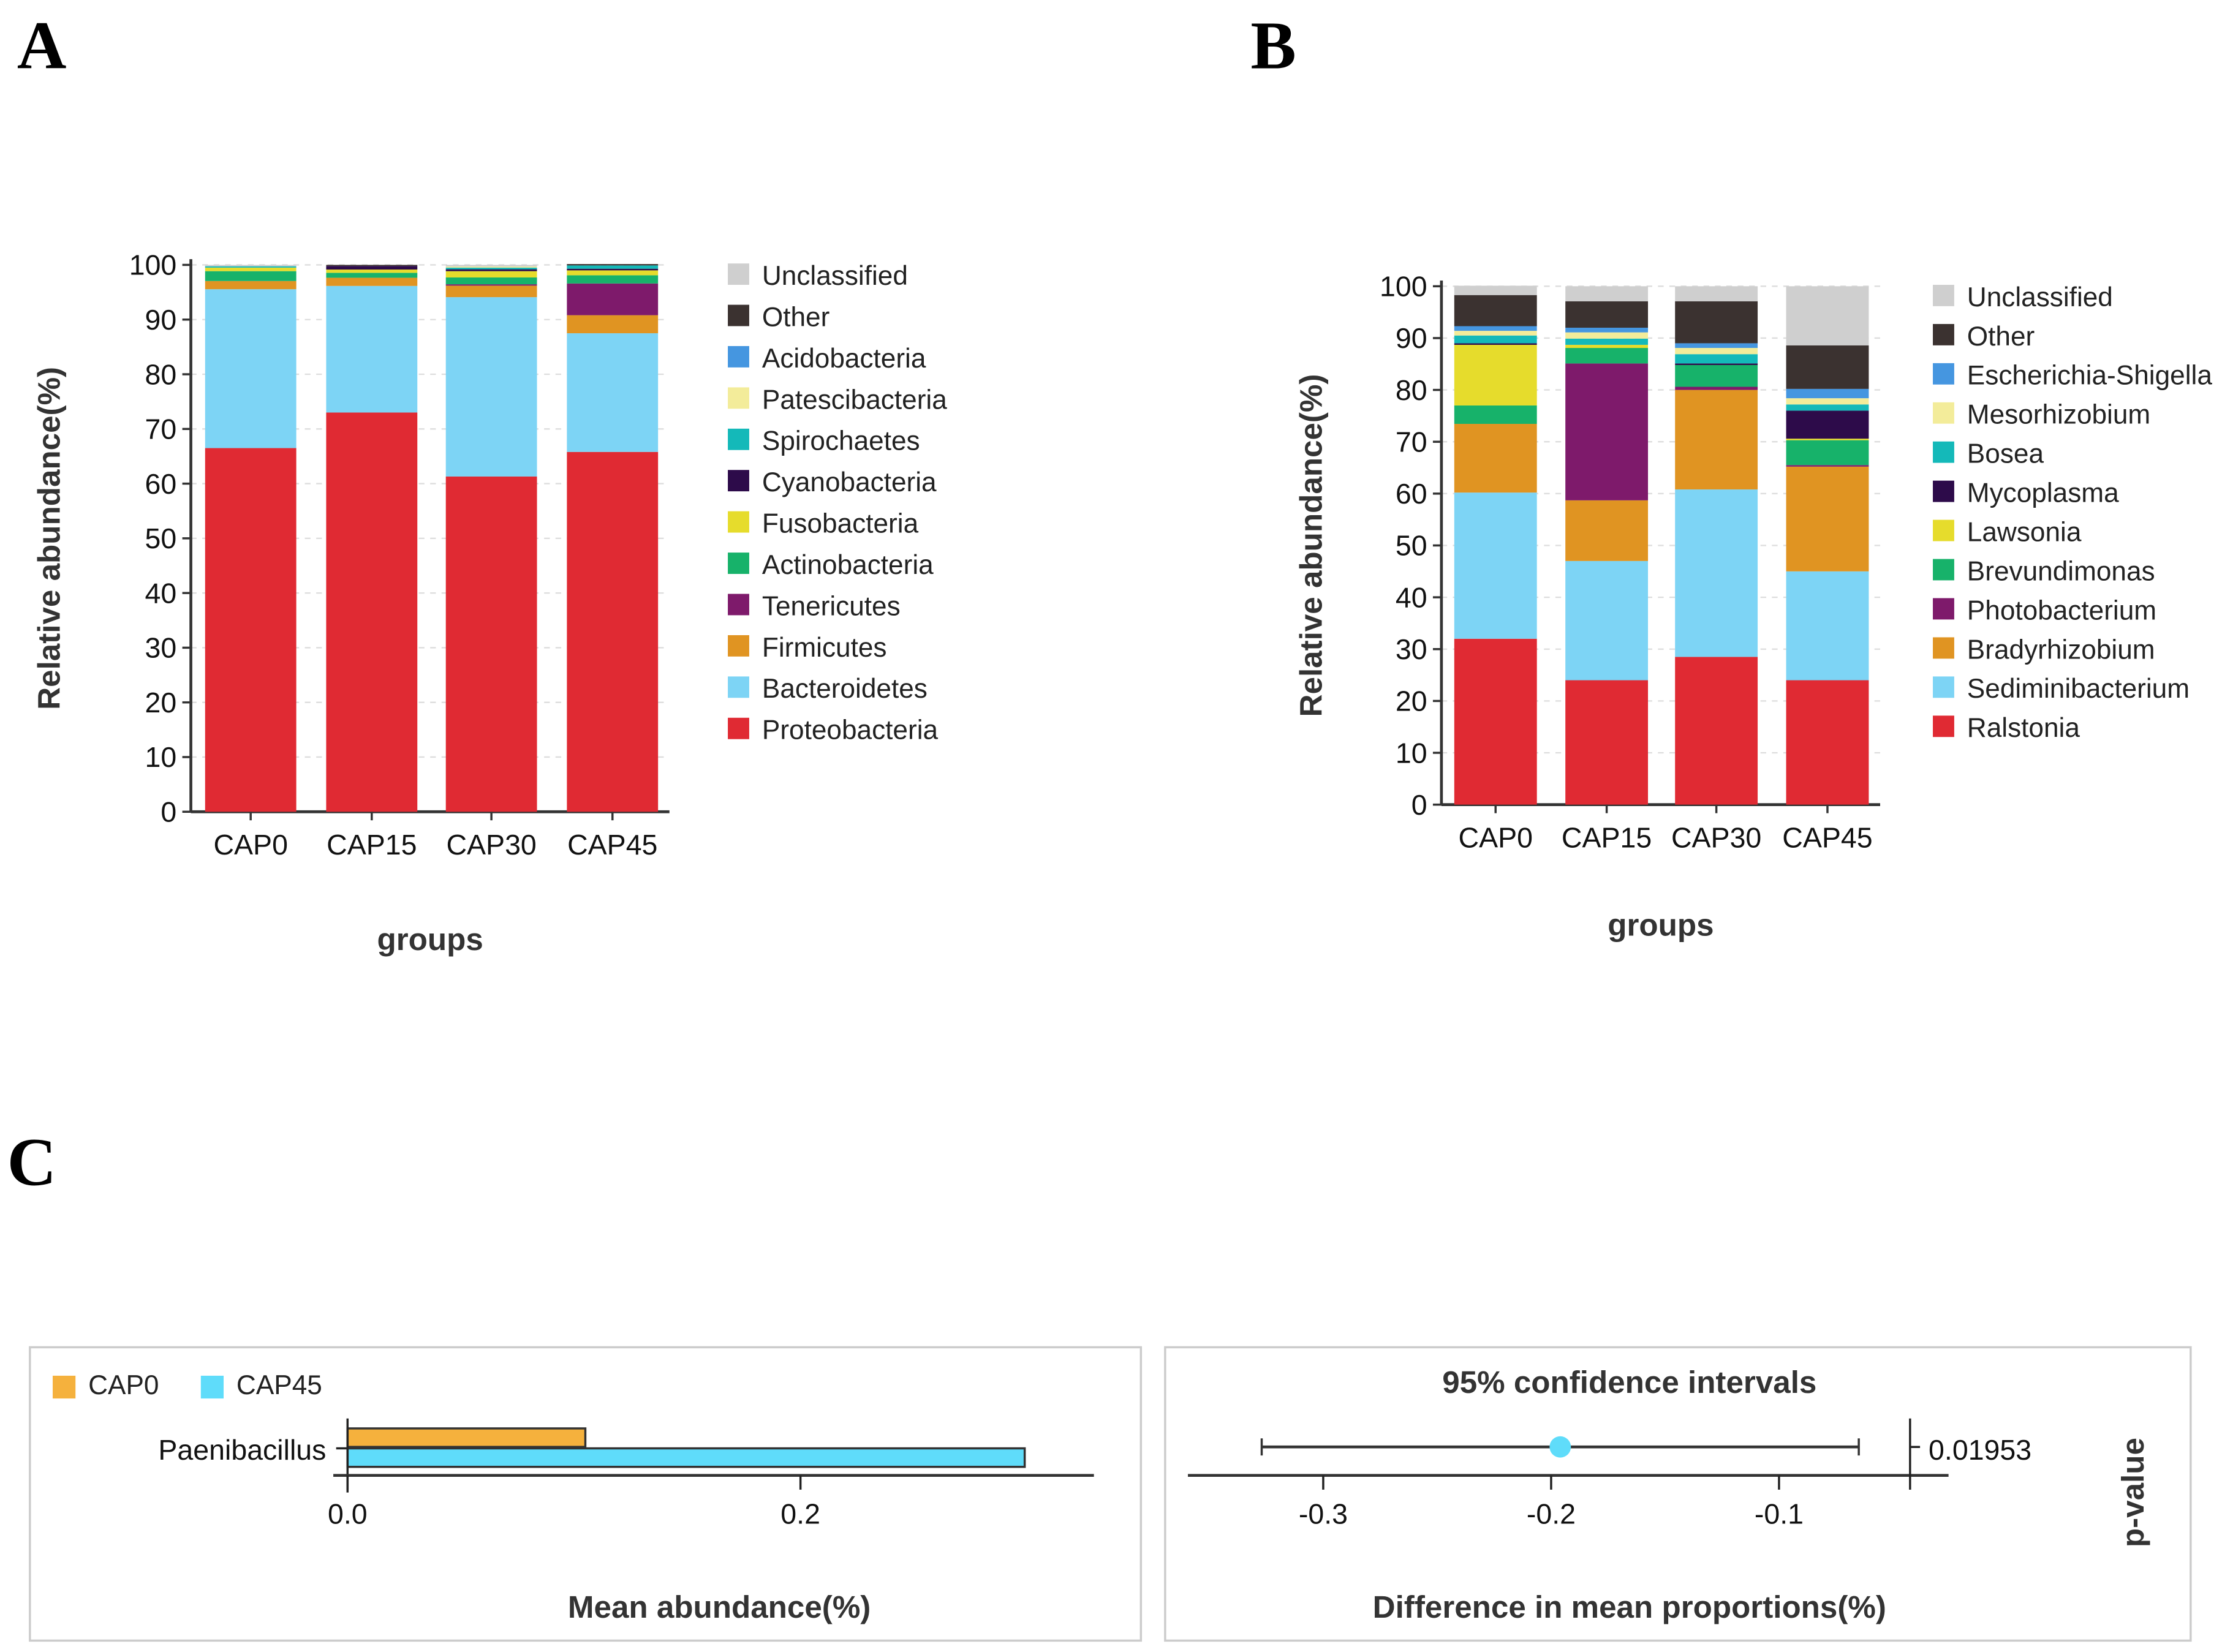  I want to click on y-tick-label: 20, so click(1411, 701).